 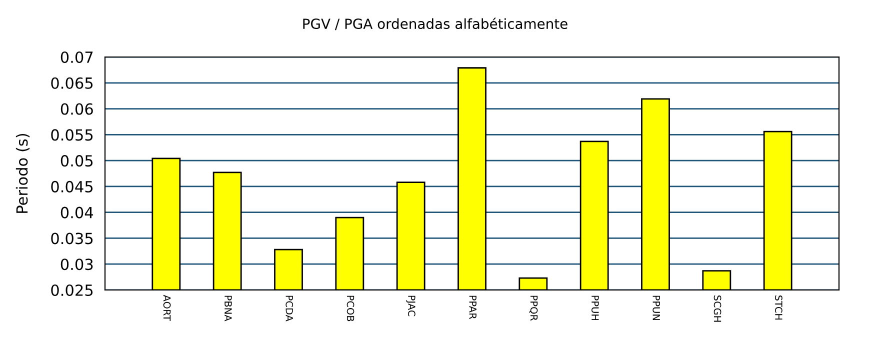 I want to click on y-tick-label: 0.035, so click(x=72, y=238).